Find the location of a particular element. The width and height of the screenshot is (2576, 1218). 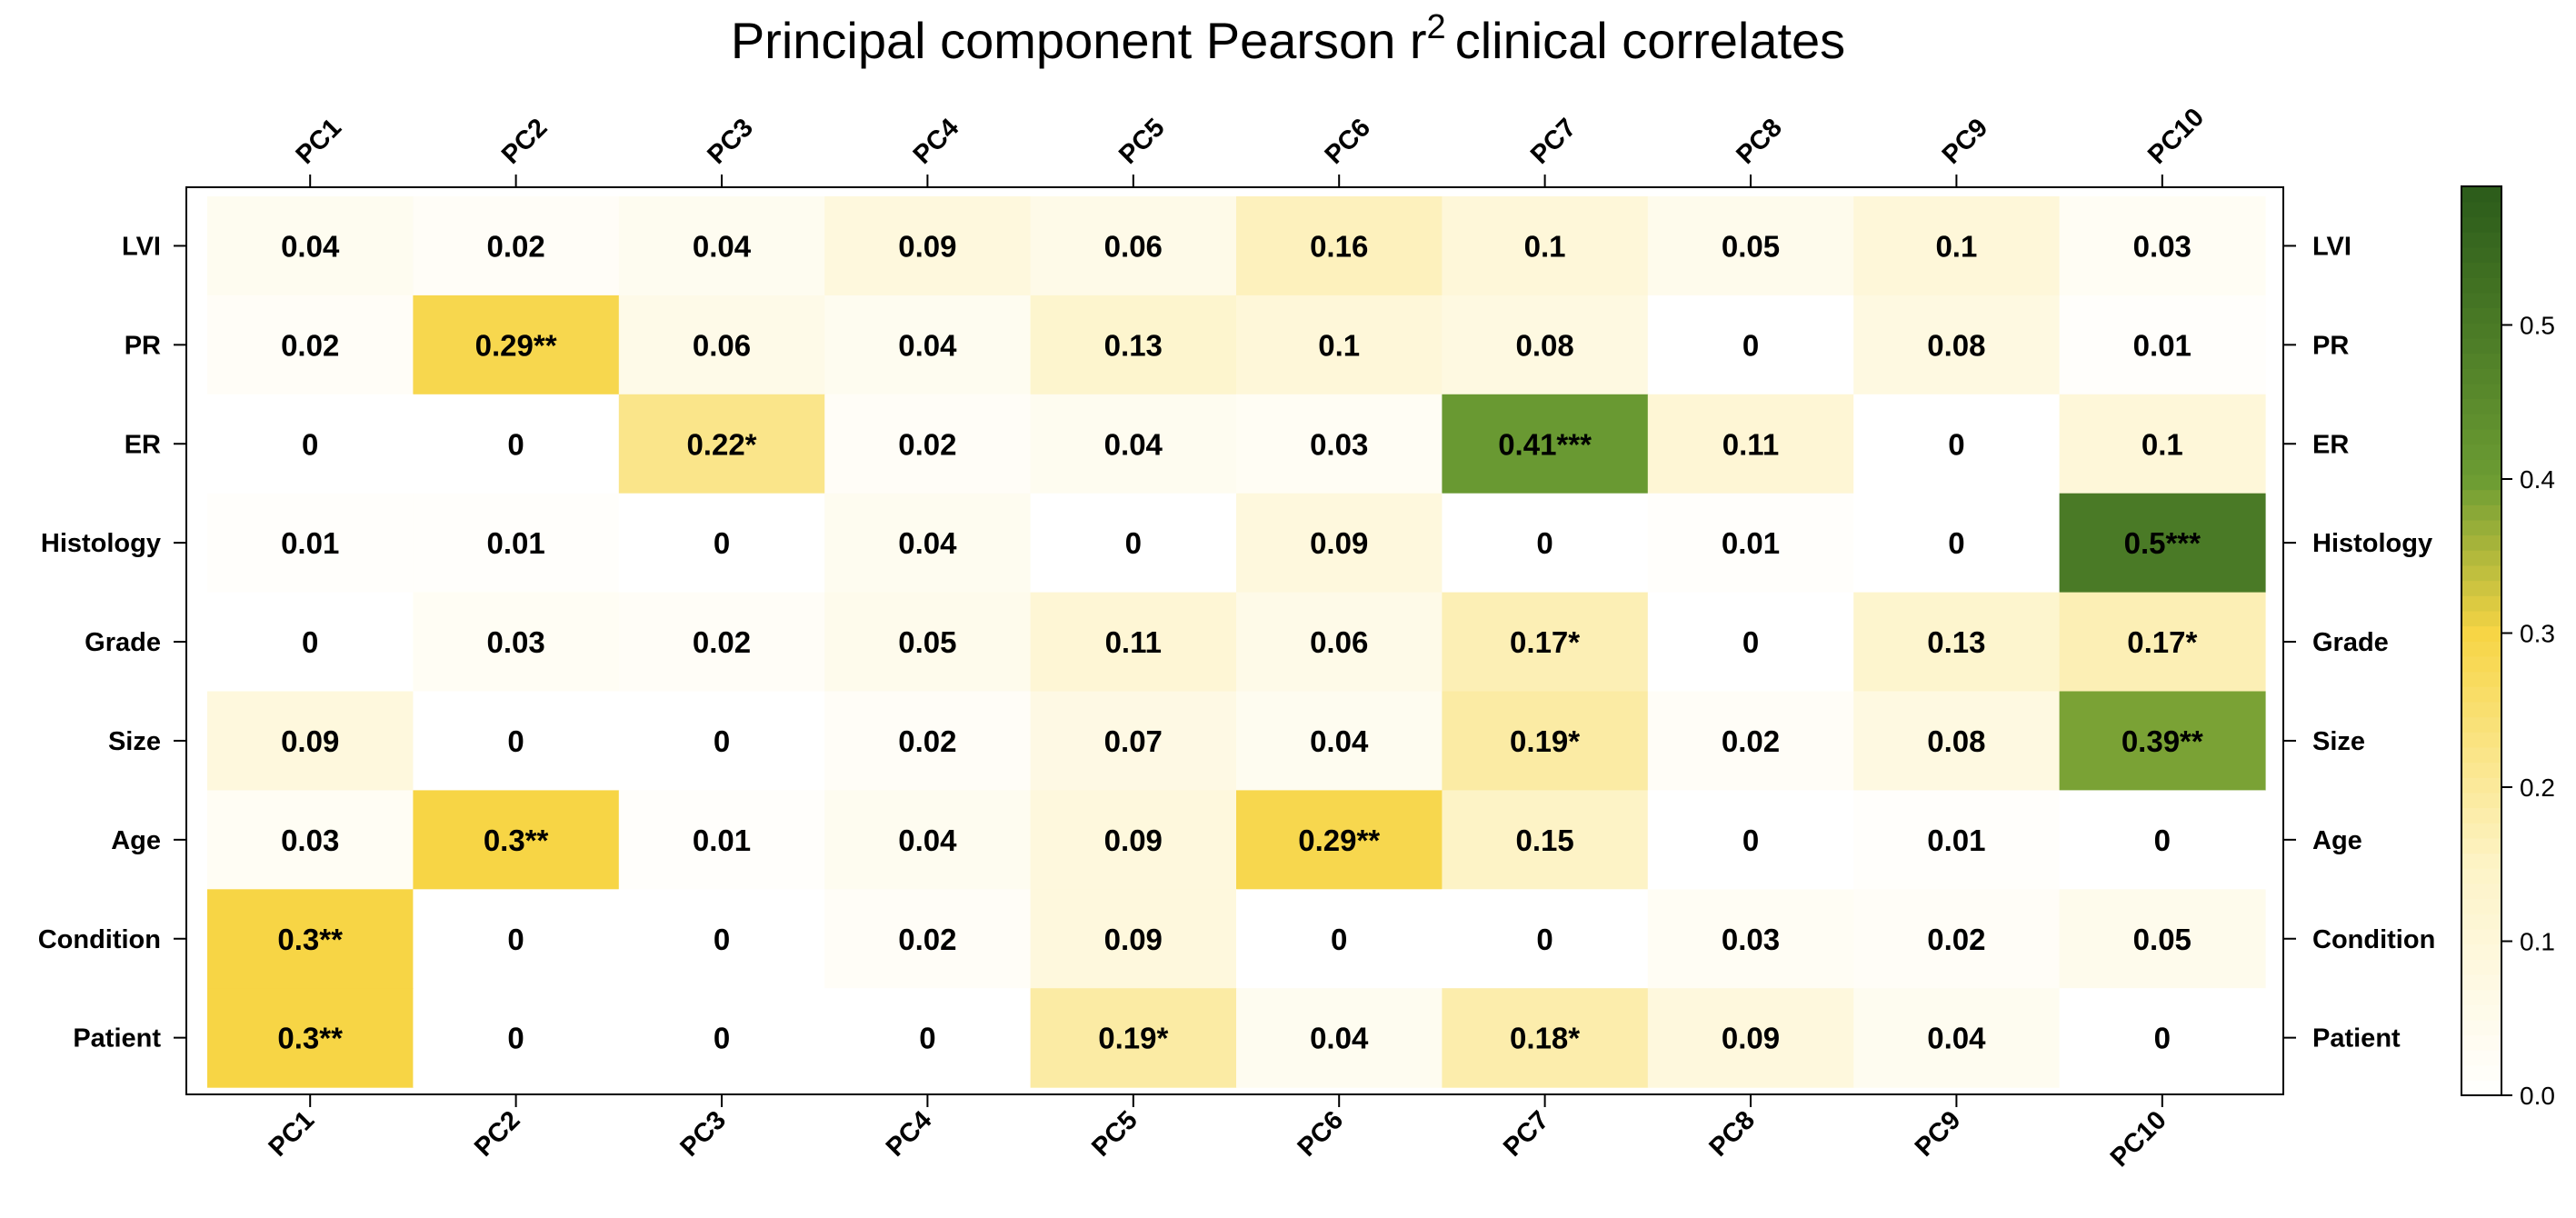

y-tick-label-right-grade: Grade is located at coordinates (2350, 642).